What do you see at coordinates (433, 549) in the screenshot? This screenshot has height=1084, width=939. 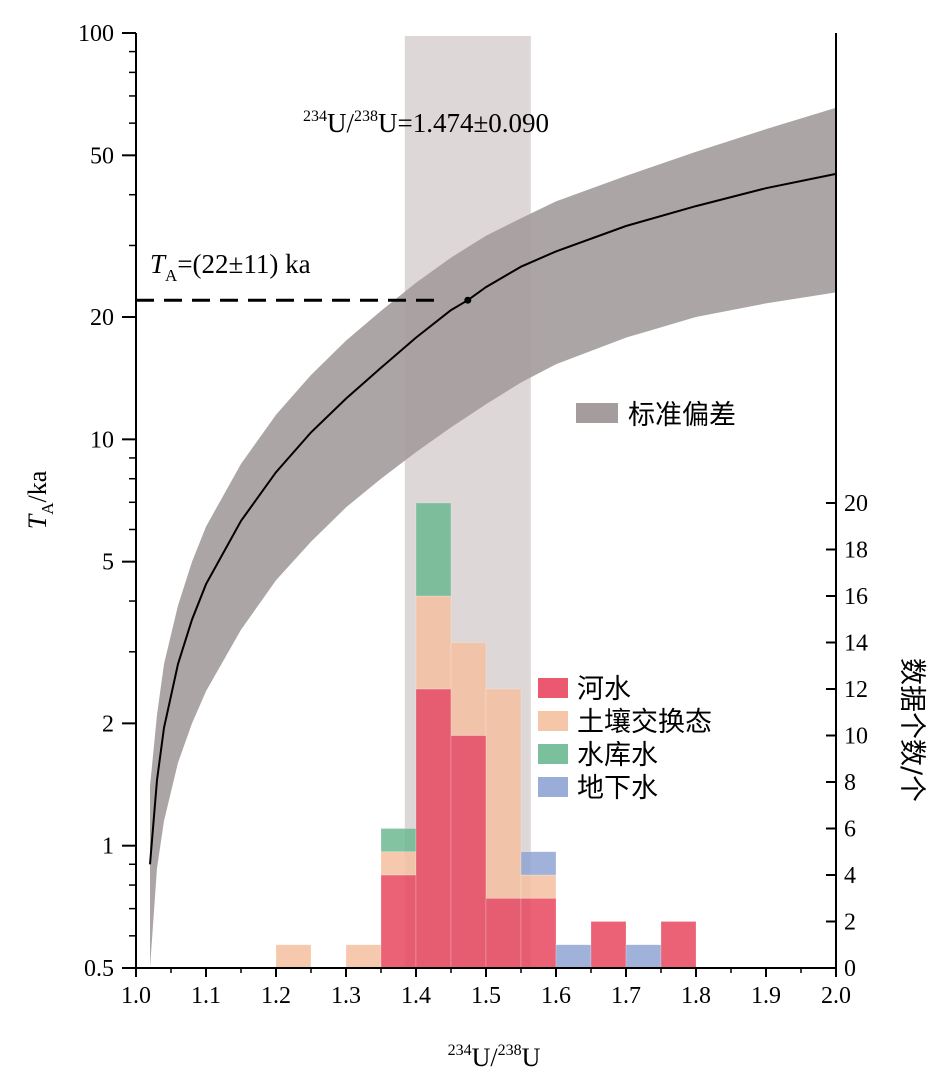 I see `bar-水库水-1.40` at bounding box center [433, 549].